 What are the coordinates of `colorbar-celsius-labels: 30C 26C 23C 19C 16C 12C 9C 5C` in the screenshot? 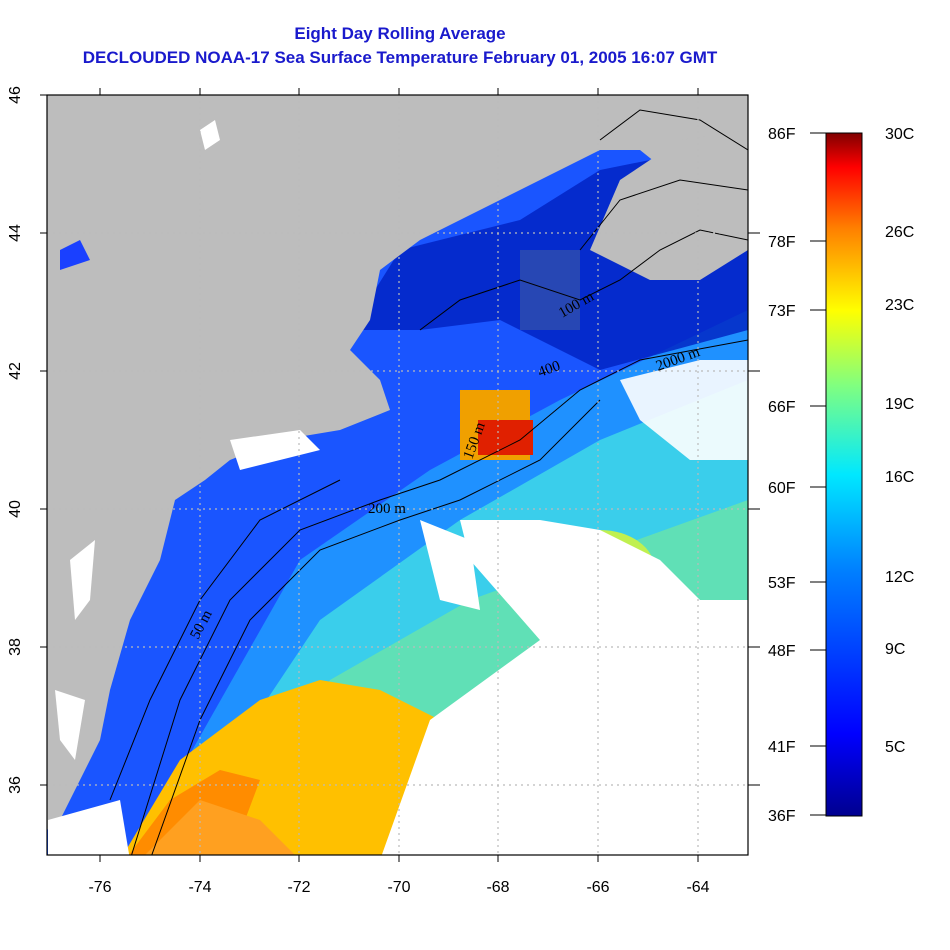 It's located at (899, 441).